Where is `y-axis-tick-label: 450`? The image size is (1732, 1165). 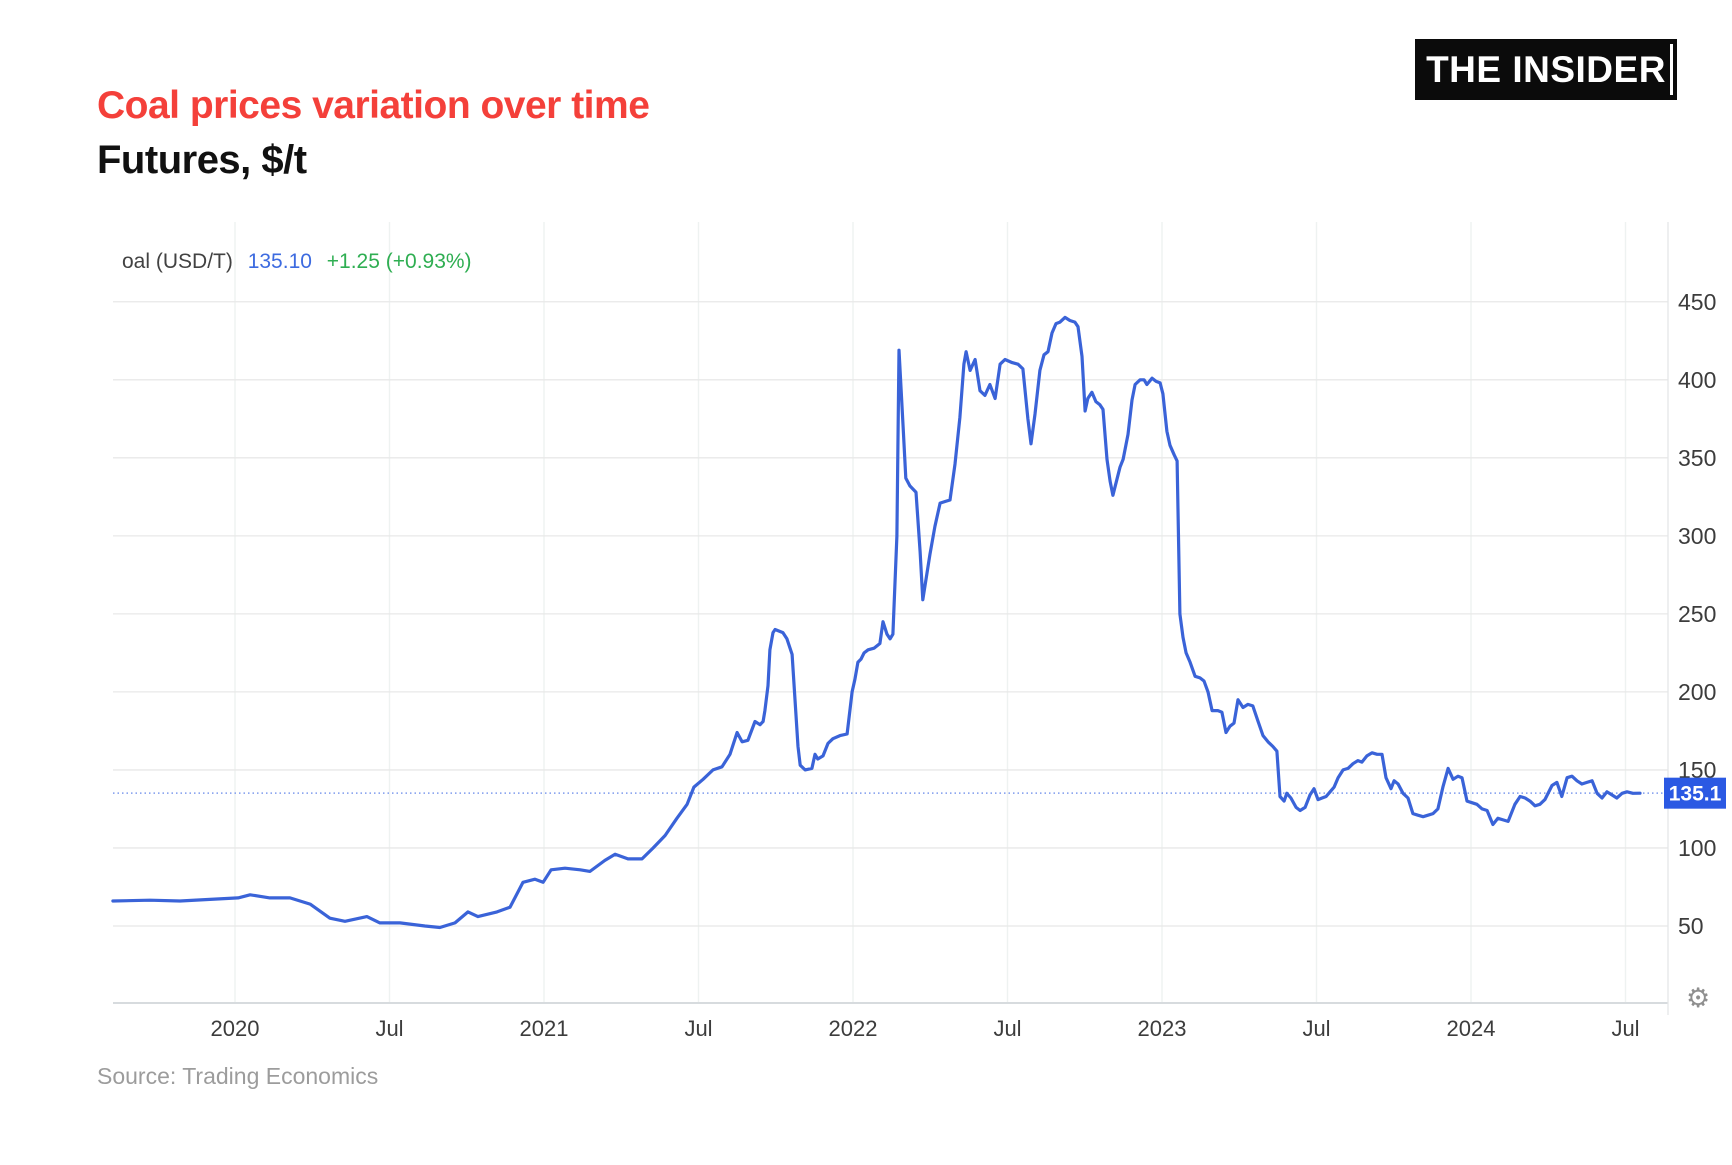
y-axis-tick-label: 450 is located at coordinates (1697, 302).